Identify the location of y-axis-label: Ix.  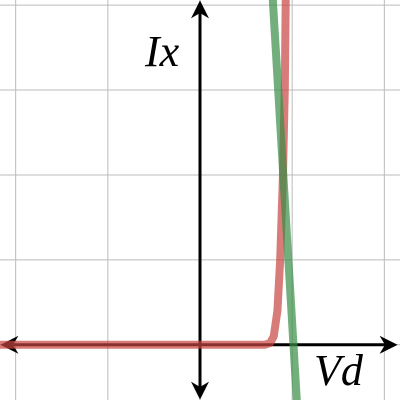
(162, 51).